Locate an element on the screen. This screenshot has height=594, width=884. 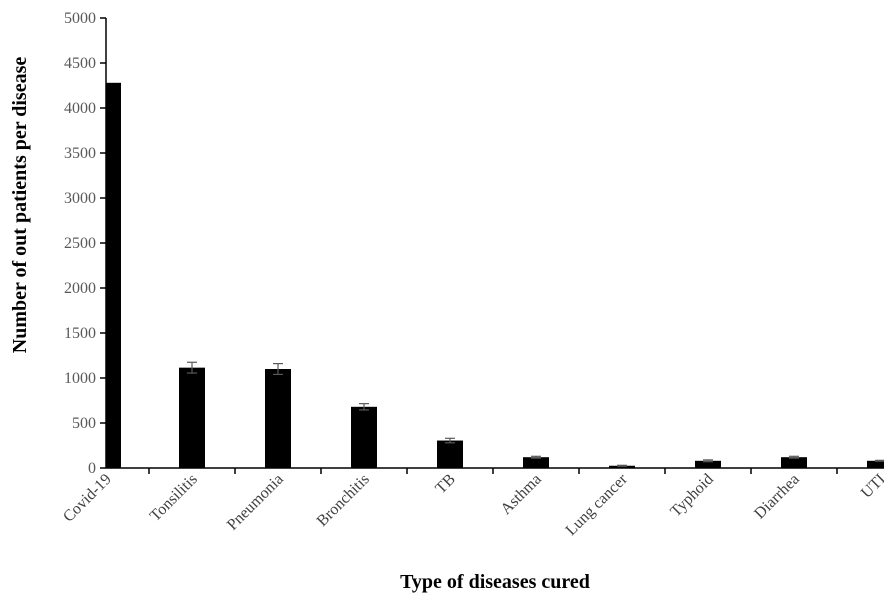
x-tick-label: Pneumonia is located at coordinates (255, 502).